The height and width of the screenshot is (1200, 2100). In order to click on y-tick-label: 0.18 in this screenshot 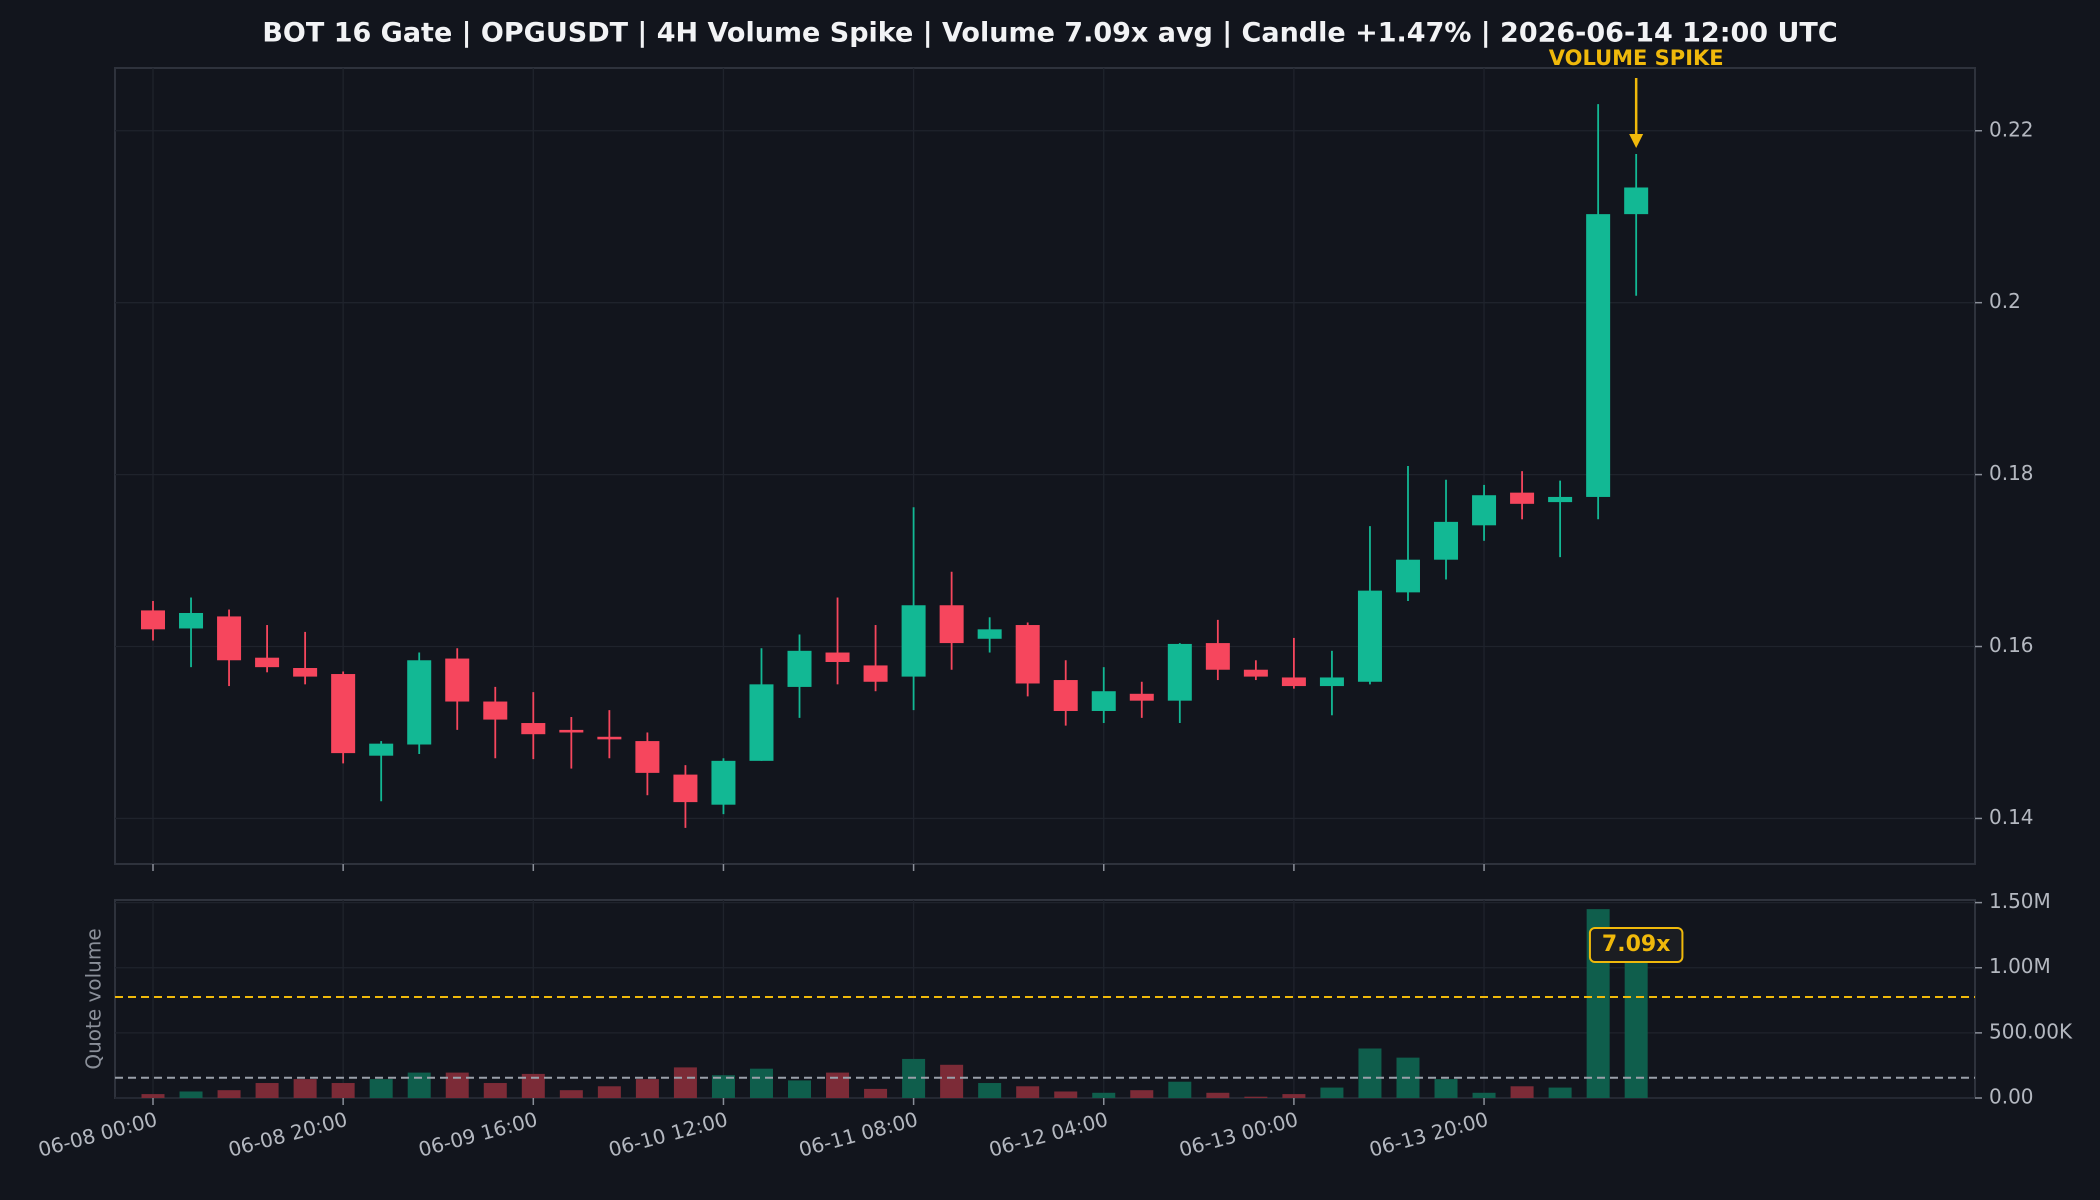, I will do `click(2011, 473)`.